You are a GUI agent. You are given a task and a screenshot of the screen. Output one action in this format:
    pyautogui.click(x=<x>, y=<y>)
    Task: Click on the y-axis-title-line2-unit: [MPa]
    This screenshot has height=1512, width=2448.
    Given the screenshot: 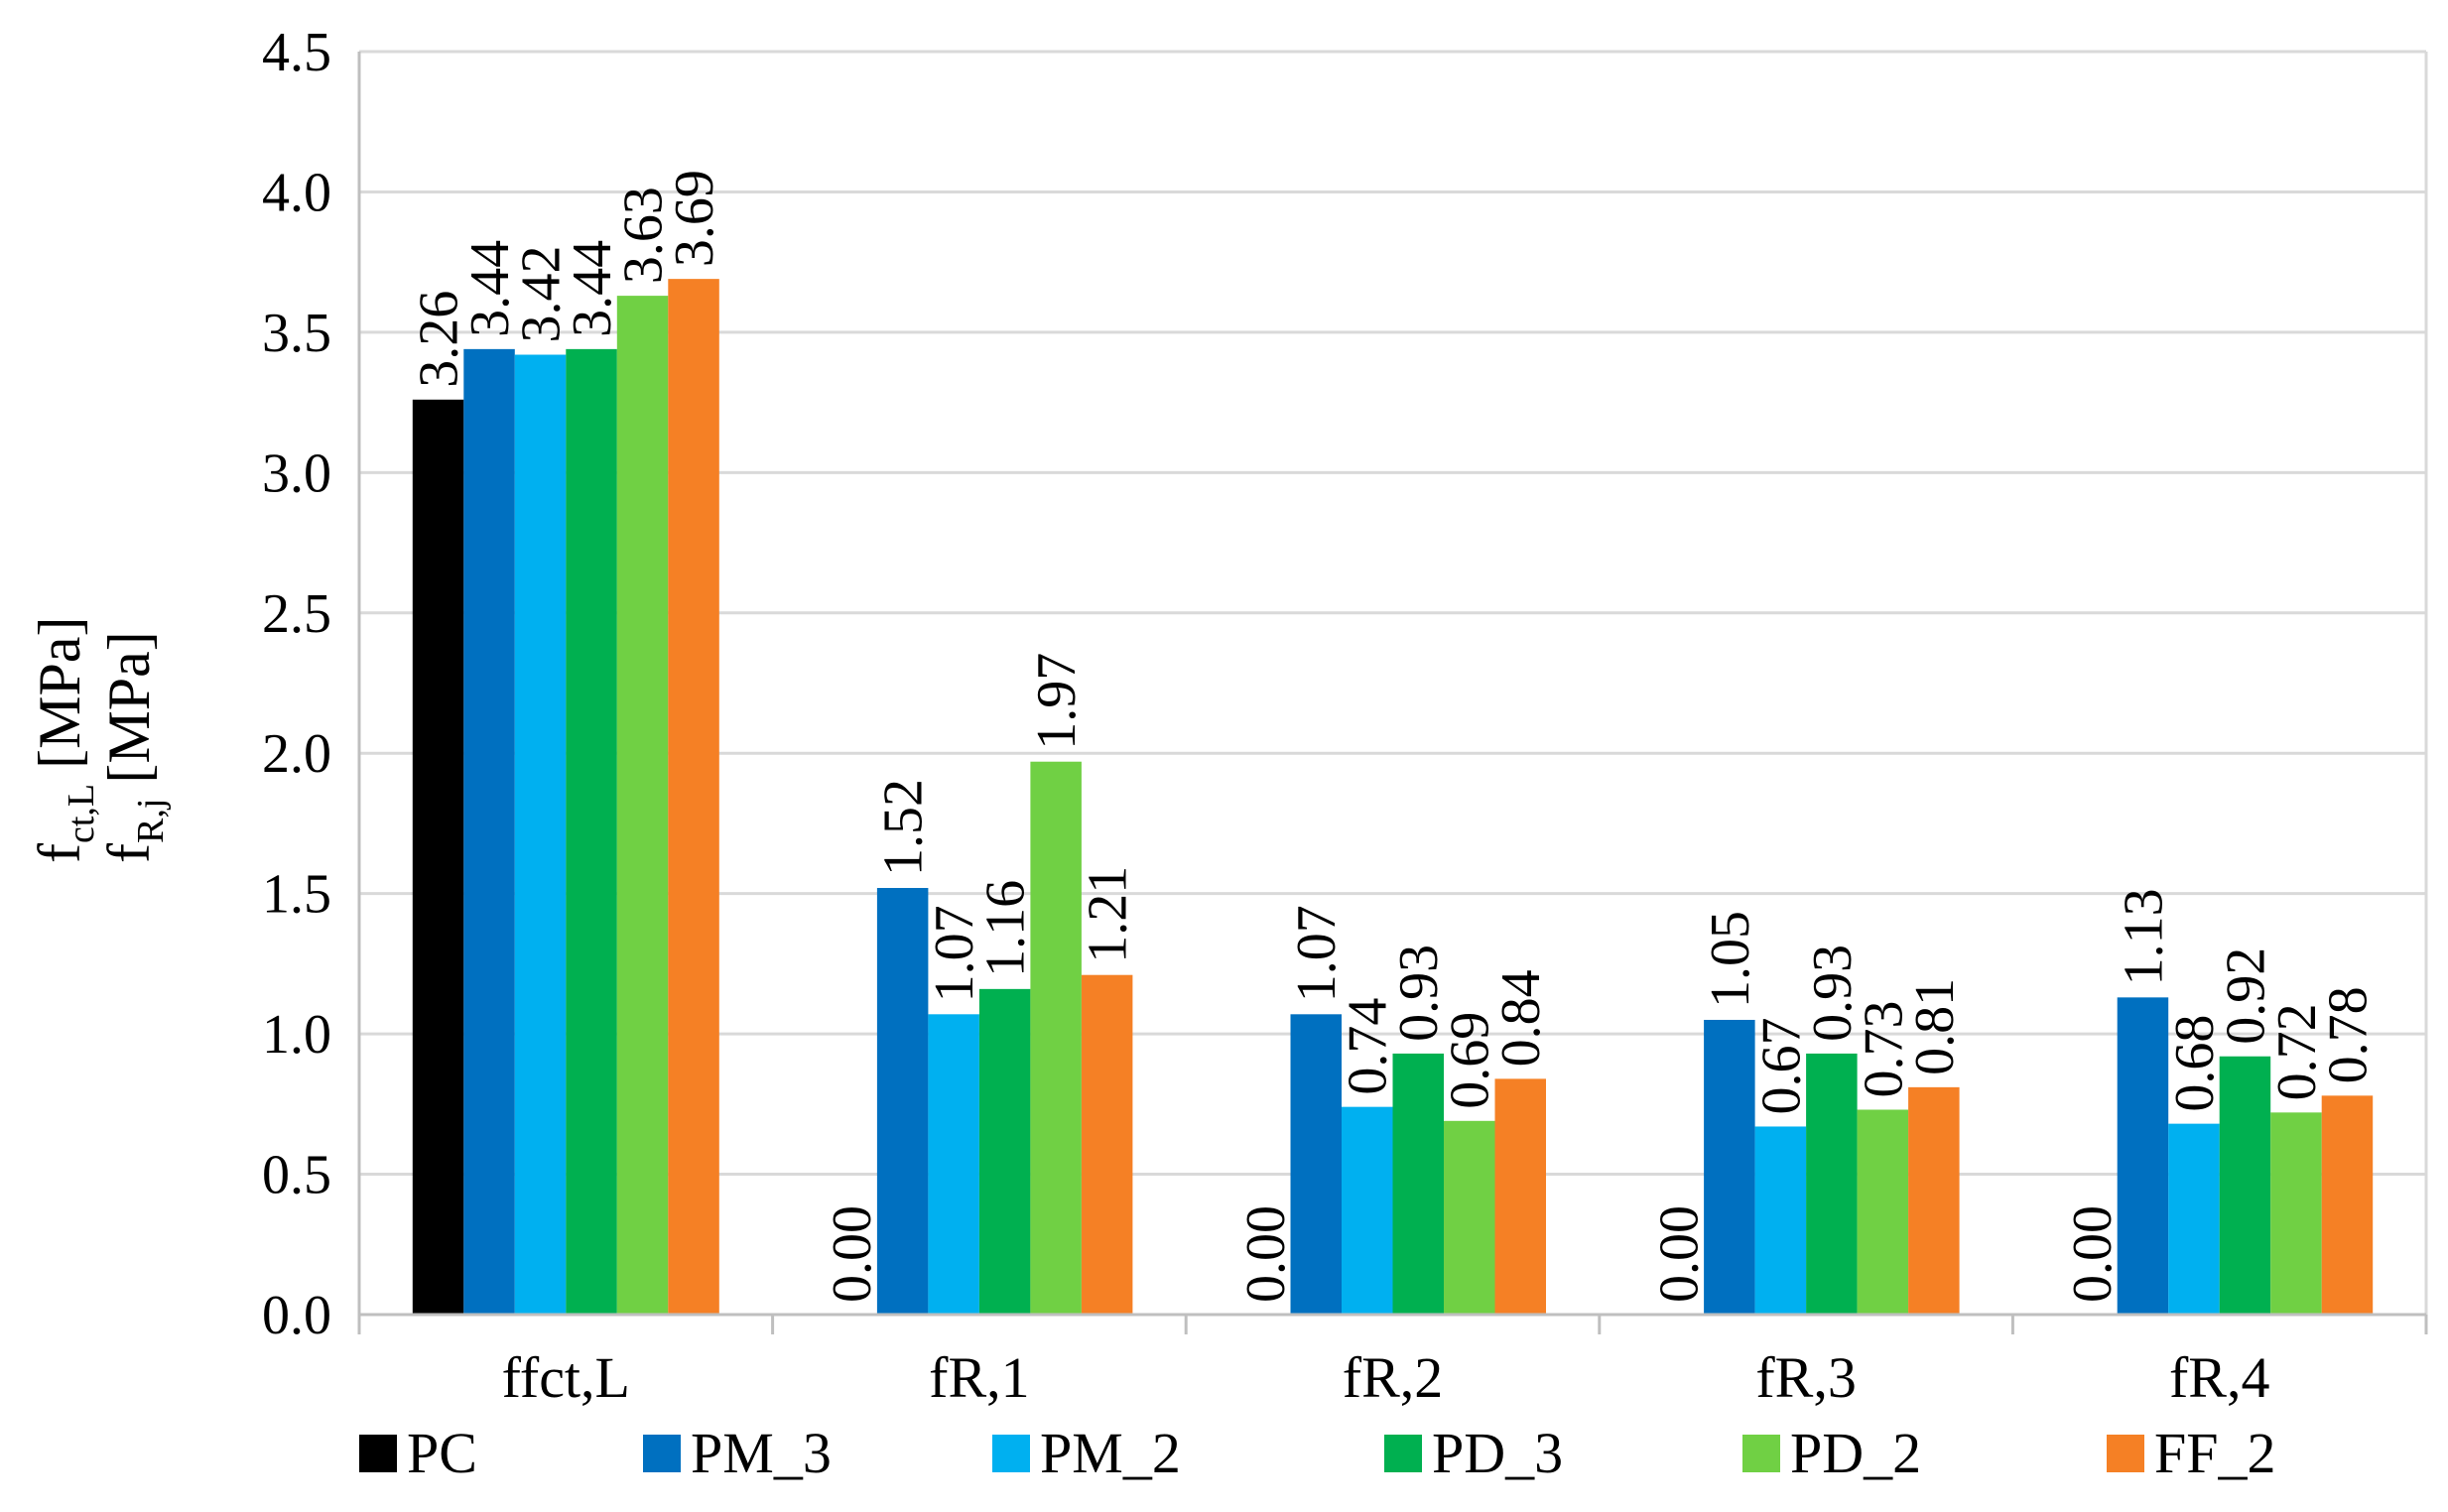 What is the action you would take?
    pyautogui.click(x=129, y=714)
    